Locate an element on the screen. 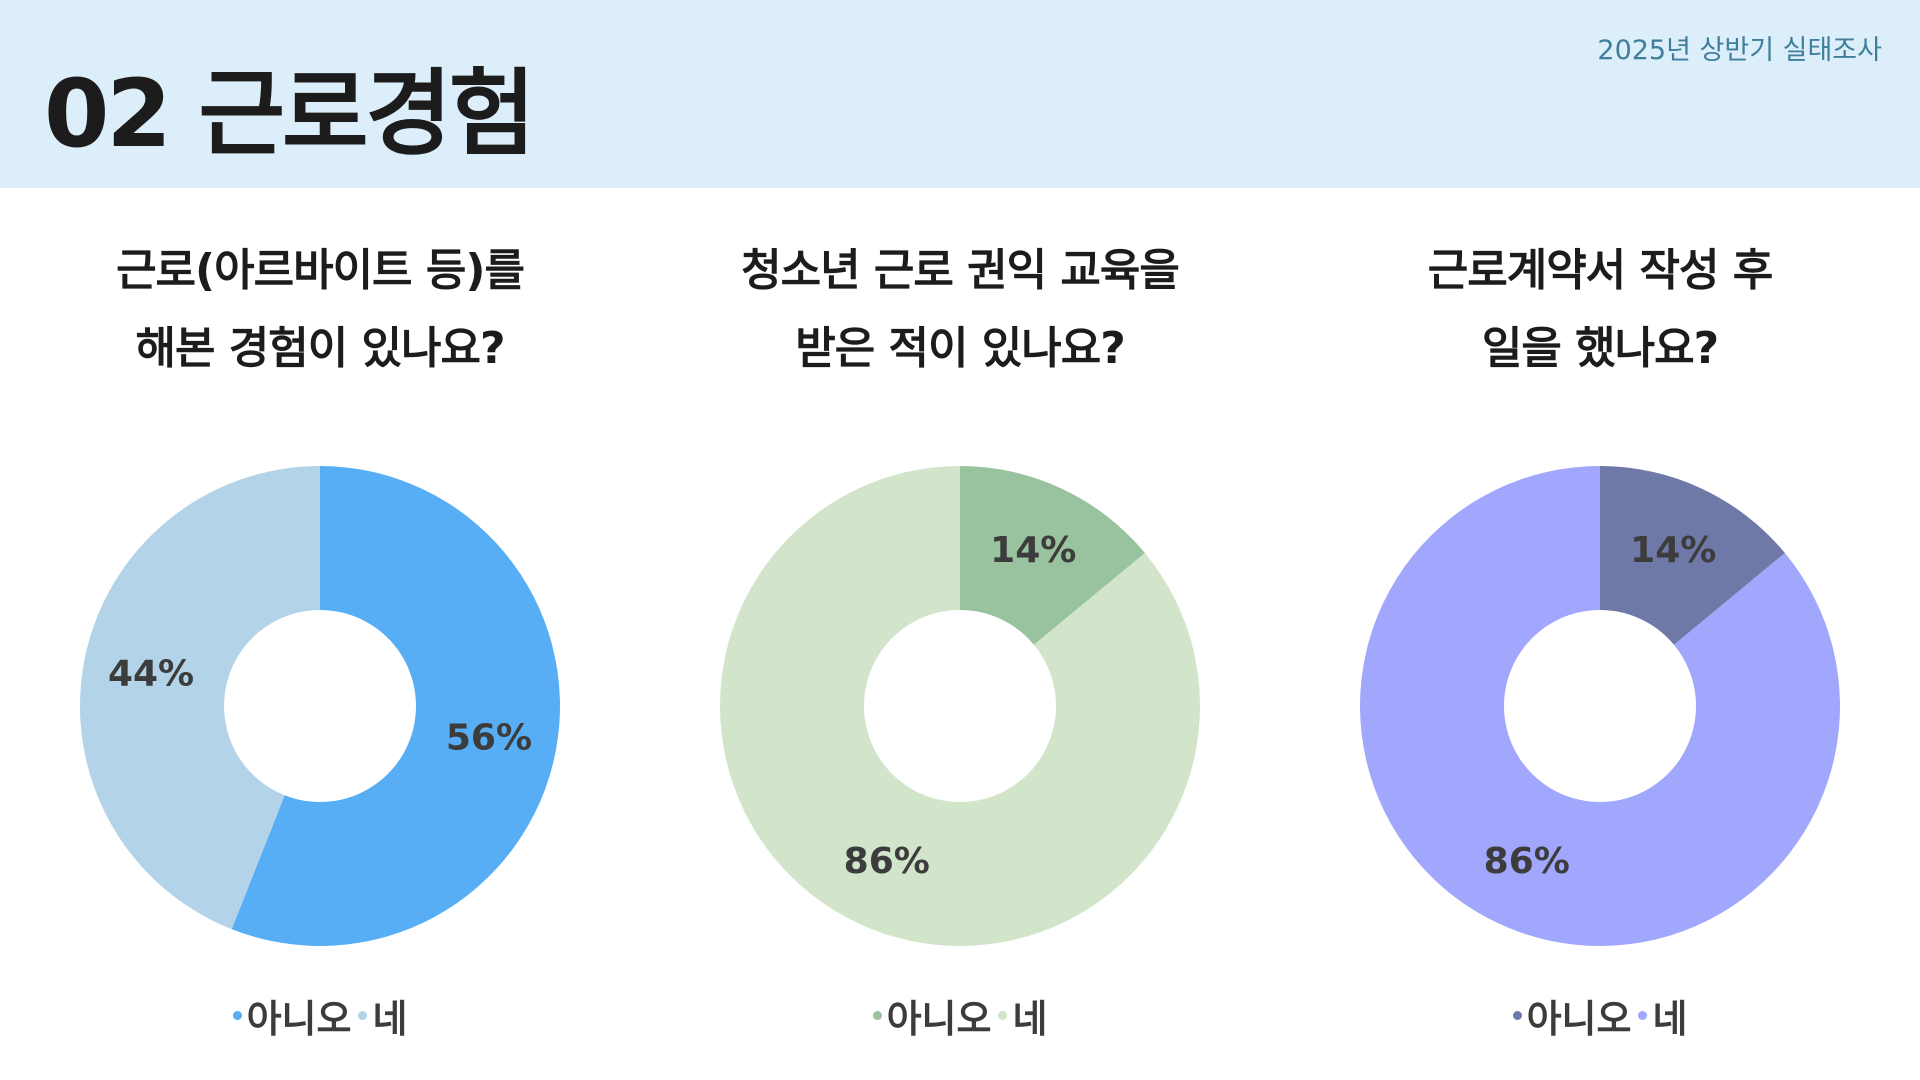 This screenshot has width=1920, height=1080. donut-chart-labor-contract: 14% 86% is located at coordinates (1600, 706).